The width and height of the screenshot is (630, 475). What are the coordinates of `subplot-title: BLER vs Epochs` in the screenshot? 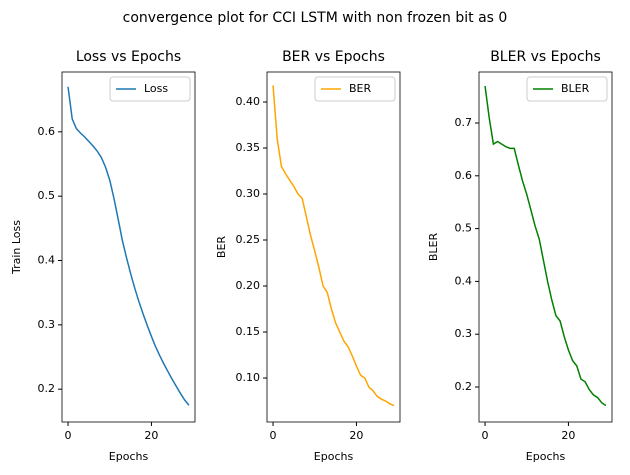 It's located at (545, 57).